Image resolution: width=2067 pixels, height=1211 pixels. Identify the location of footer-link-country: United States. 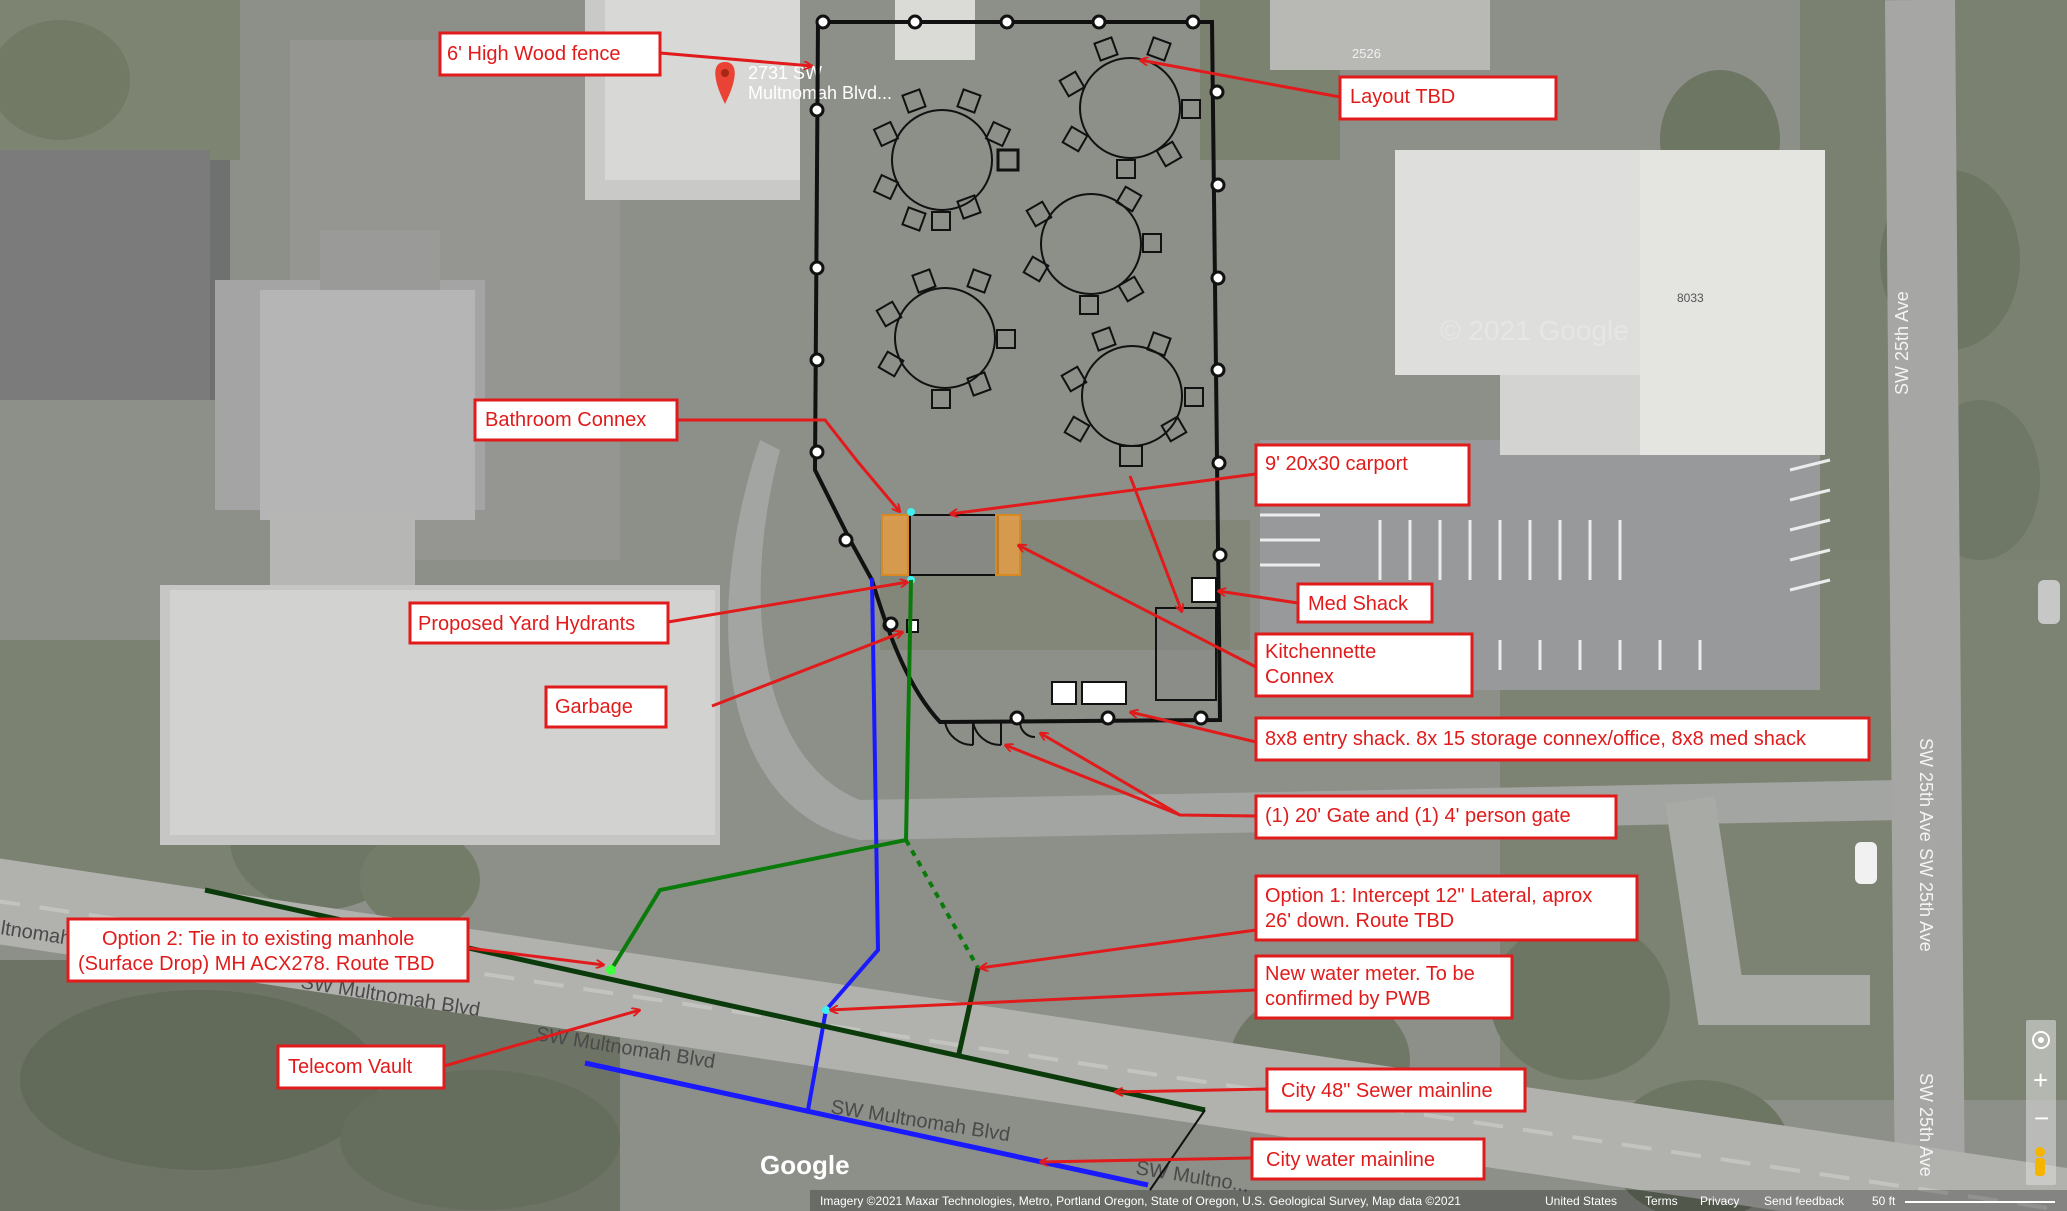
(1581, 1201).